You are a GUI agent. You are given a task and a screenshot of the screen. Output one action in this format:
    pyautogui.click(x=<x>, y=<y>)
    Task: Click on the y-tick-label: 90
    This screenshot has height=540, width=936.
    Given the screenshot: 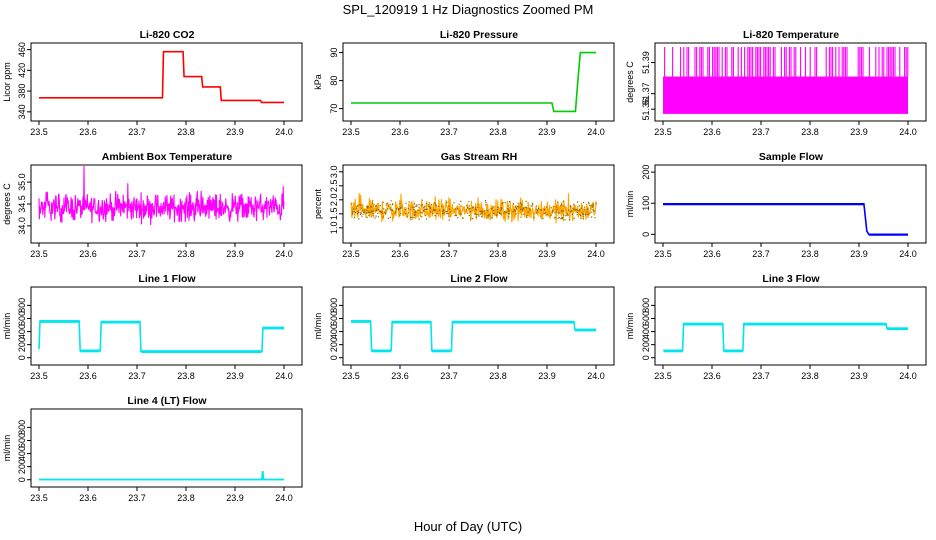 What is the action you would take?
    pyautogui.click(x=334, y=53)
    